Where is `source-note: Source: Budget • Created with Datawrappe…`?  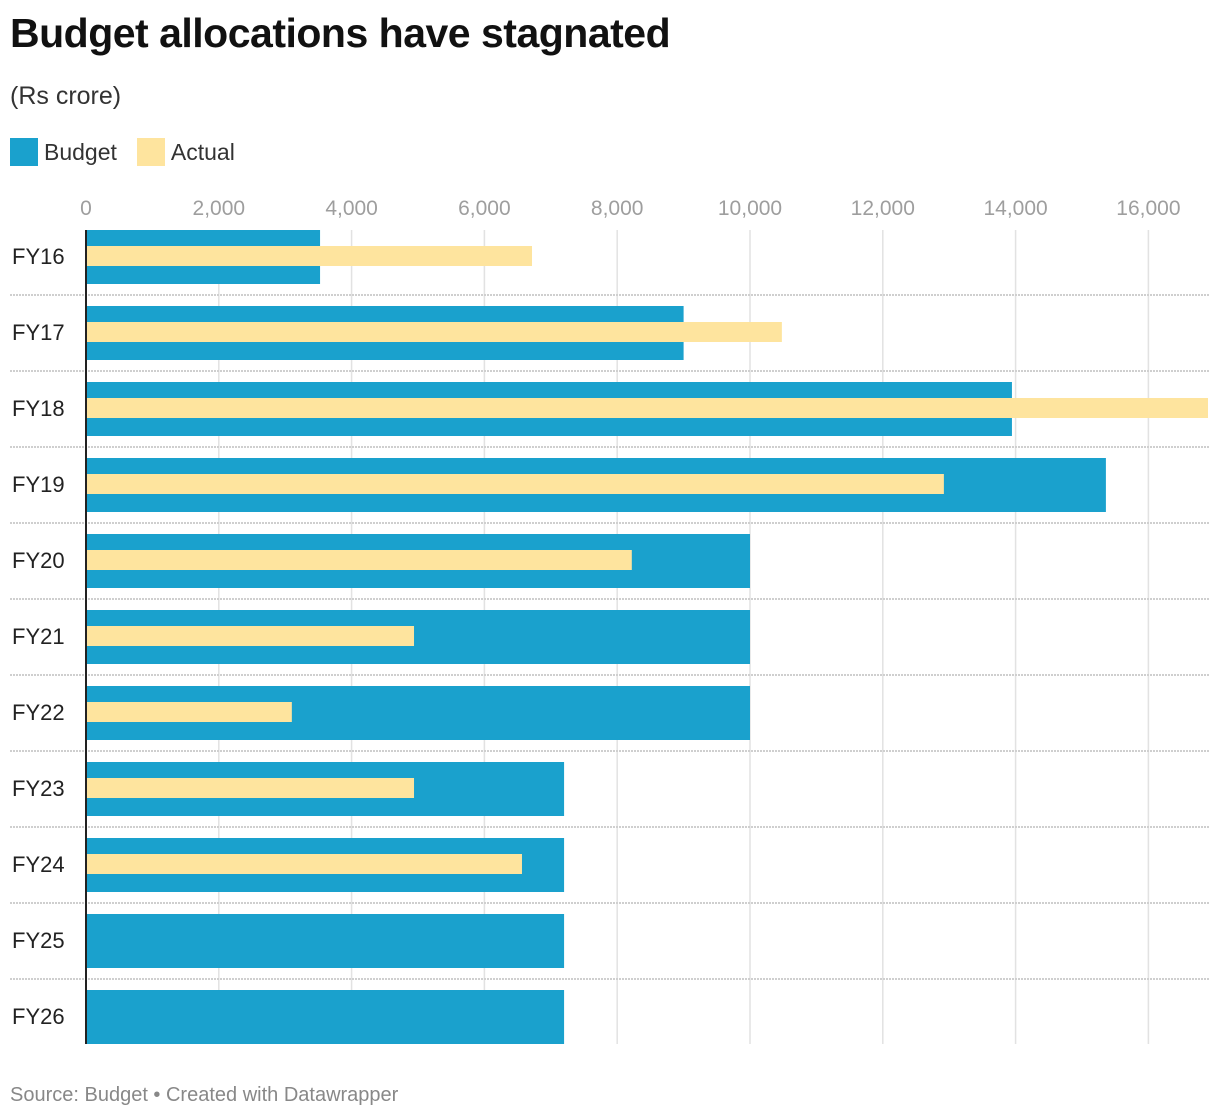
source-note: Source: Budget • Created with Datawrappe… is located at coordinates (204, 1095).